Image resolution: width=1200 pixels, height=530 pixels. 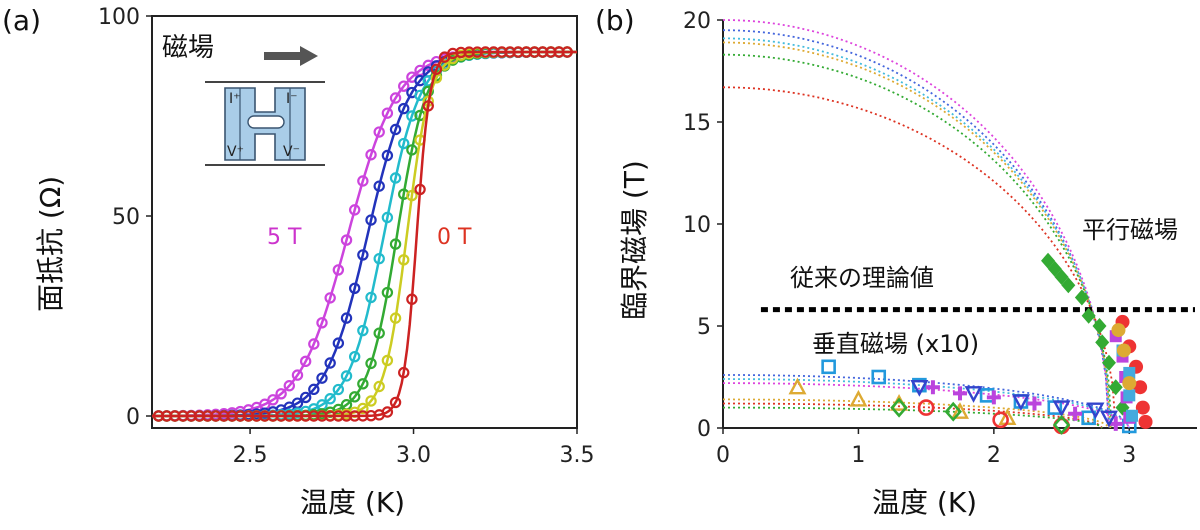 I want to click on panel-b-xlabel: 温度 (K), so click(x=924, y=502).